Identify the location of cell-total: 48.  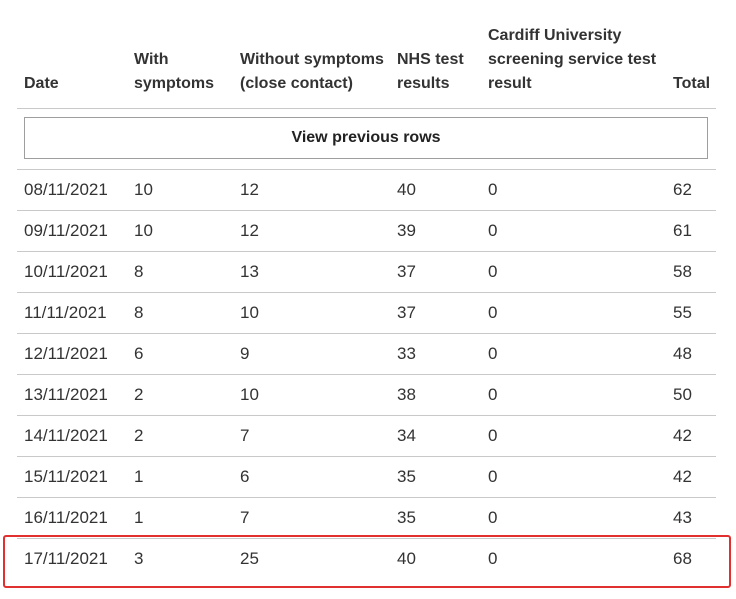
(682, 353).